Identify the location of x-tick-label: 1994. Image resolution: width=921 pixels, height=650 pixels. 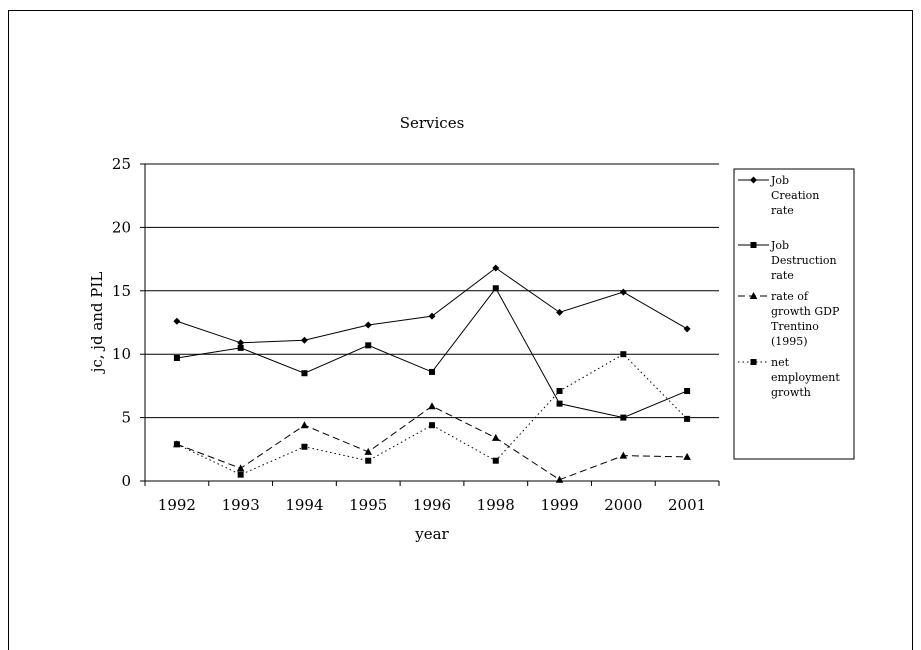
(304, 505).